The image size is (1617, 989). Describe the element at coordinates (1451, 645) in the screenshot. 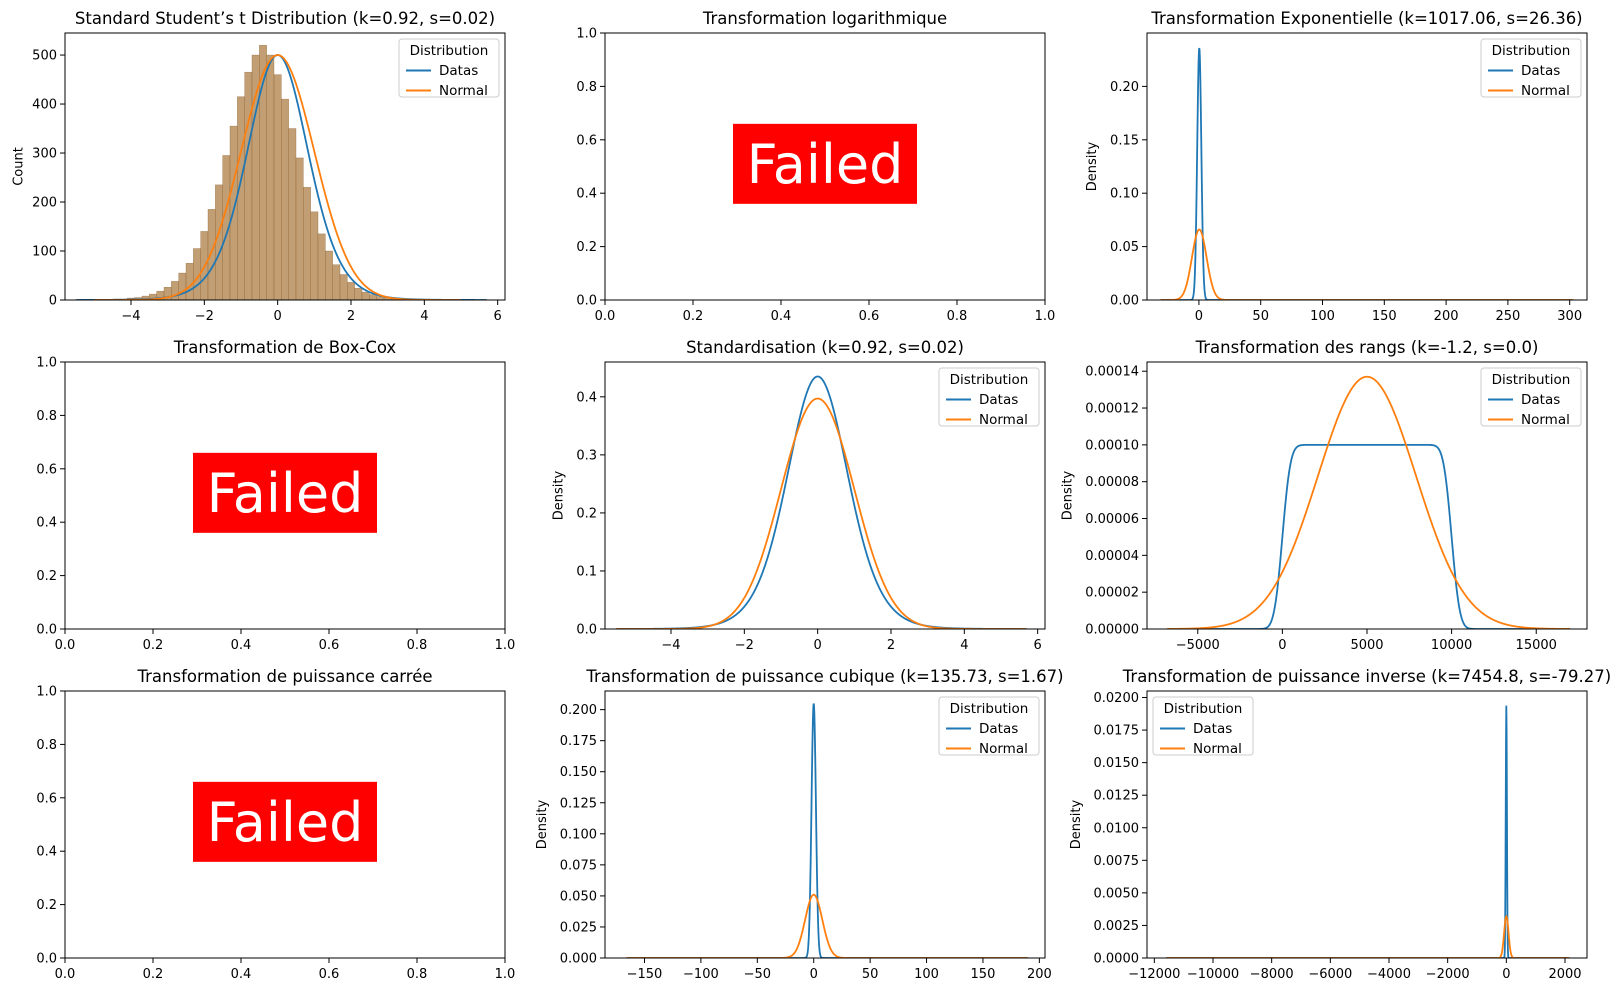

I see `x-tick-label: 10000` at that location.